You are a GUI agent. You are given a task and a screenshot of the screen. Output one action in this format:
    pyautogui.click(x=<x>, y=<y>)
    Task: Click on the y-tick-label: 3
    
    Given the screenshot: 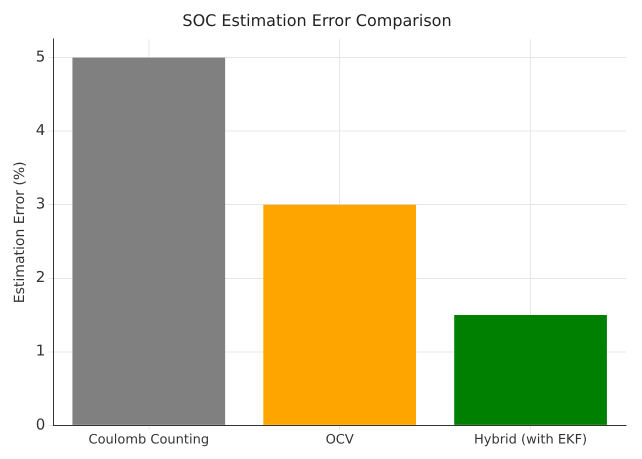 What is the action you would take?
    pyautogui.click(x=41, y=203)
    